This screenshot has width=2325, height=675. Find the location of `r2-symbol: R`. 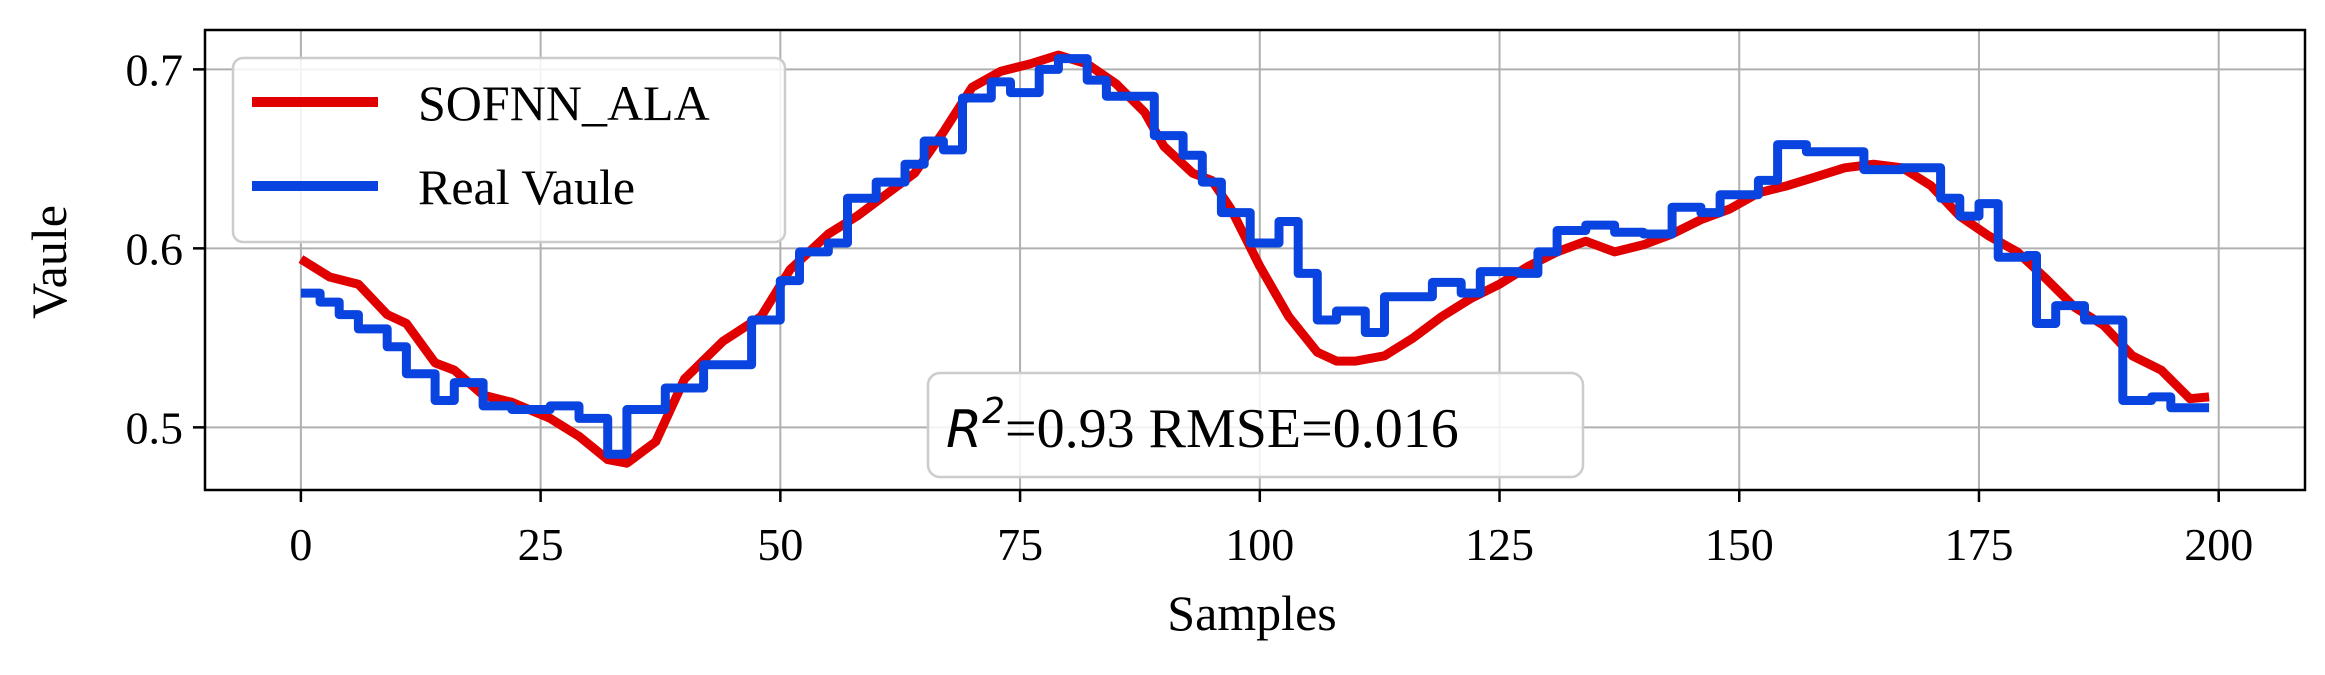

r2-symbol: R is located at coordinates (964, 430).